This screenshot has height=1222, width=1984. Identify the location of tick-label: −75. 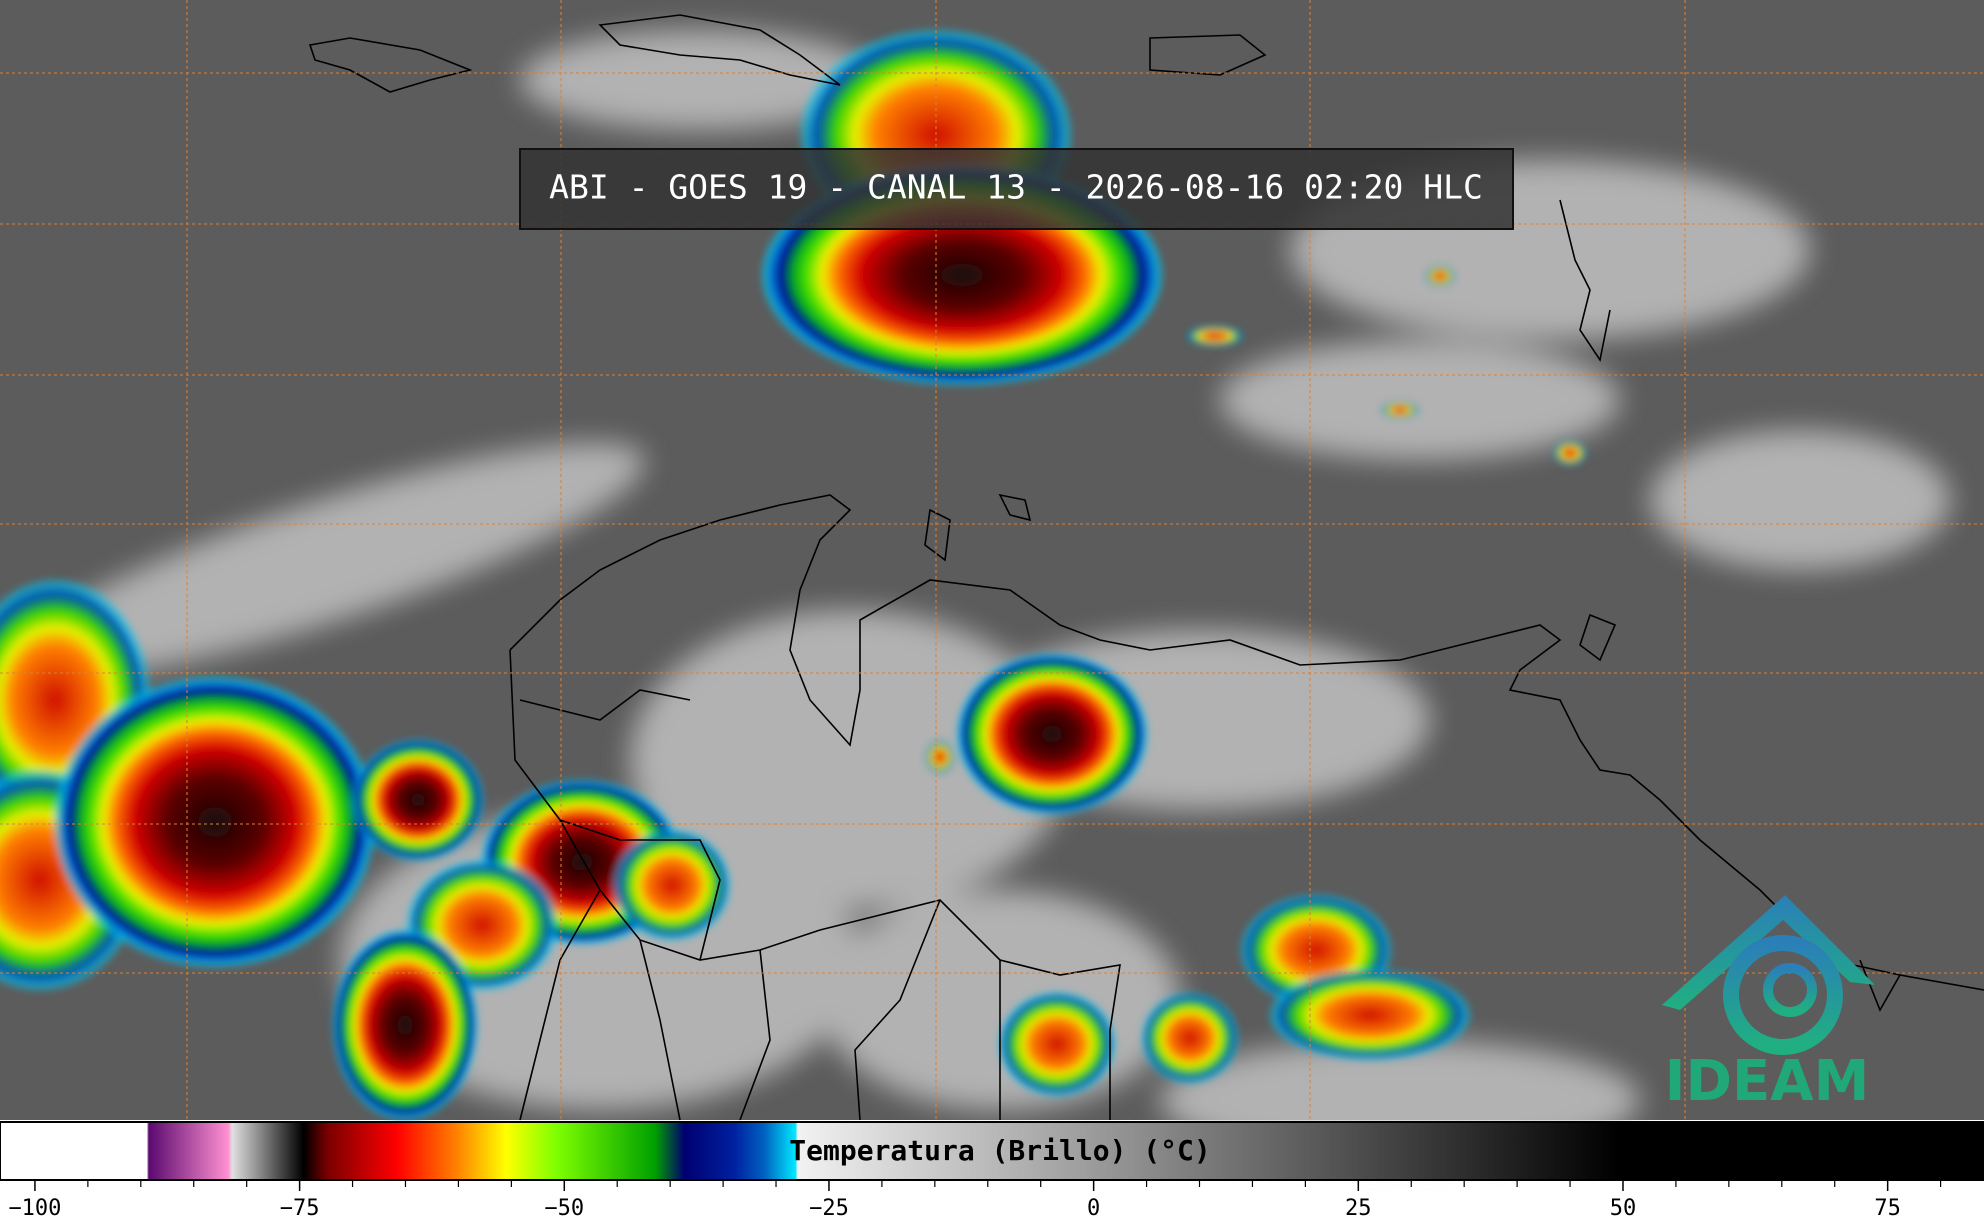
(300, 1208).